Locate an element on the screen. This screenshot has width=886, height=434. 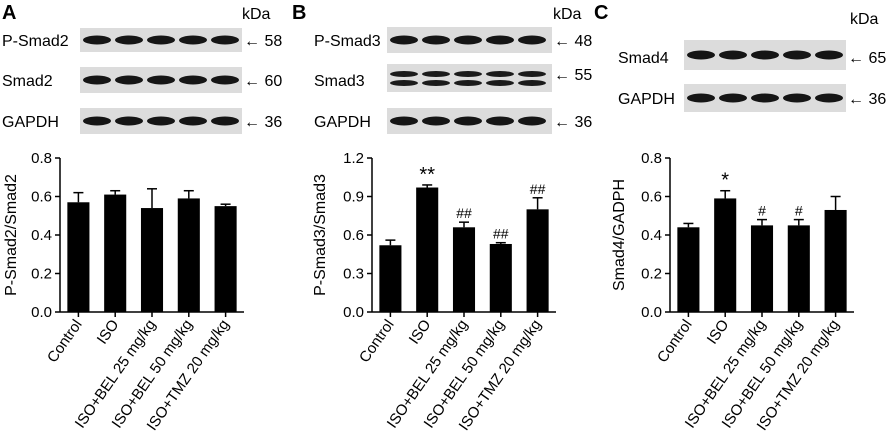
y-tick-label: 0.3 is located at coordinates (353, 274).